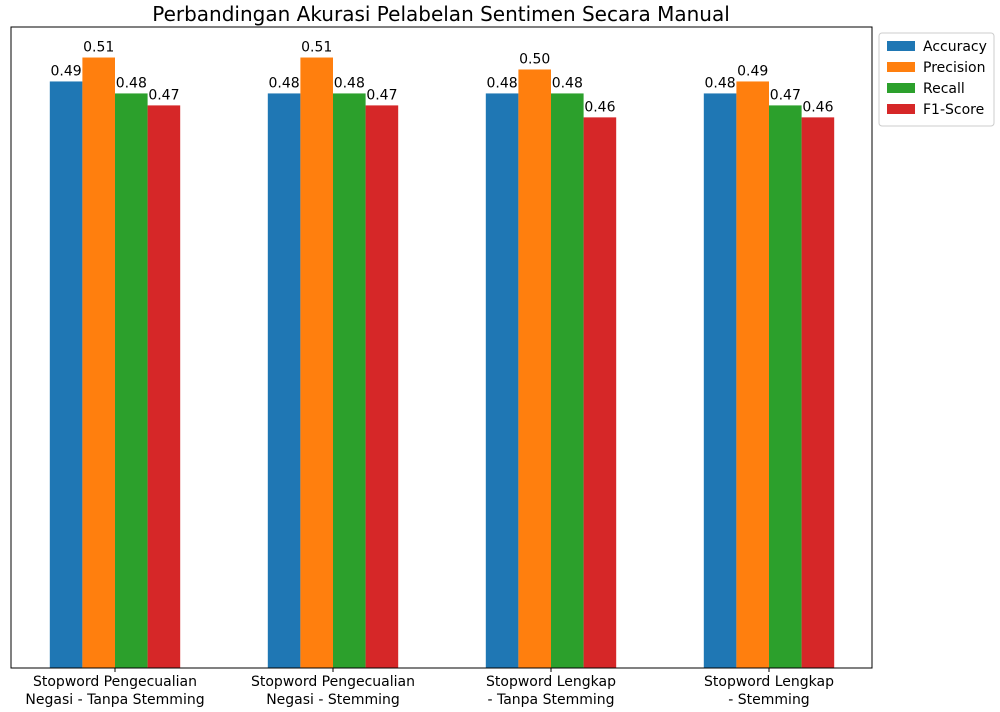 The height and width of the screenshot is (712, 1000). Describe the element at coordinates (817, 107) in the screenshot. I see `bar-label-f1-score-4: 0.46` at that location.